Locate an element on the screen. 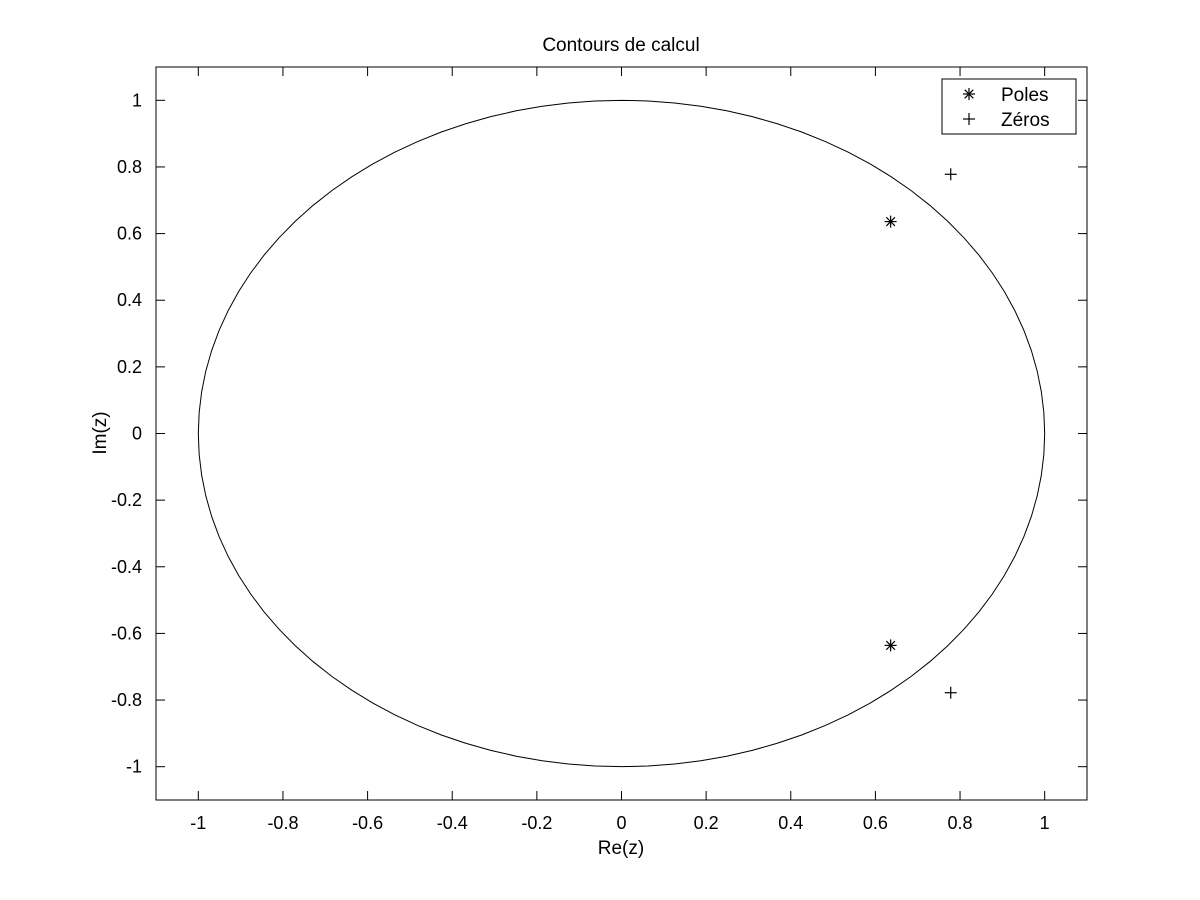  x-tick-label: -0.6 is located at coordinates (367, 823).